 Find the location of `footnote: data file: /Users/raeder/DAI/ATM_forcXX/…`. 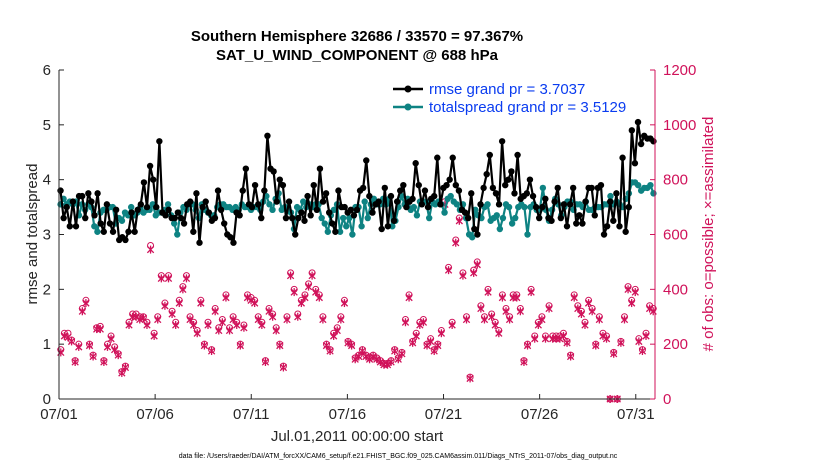

footnote: data file: /Users/raeder/DAI/ATM_forcXX/… is located at coordinates (398, 456).